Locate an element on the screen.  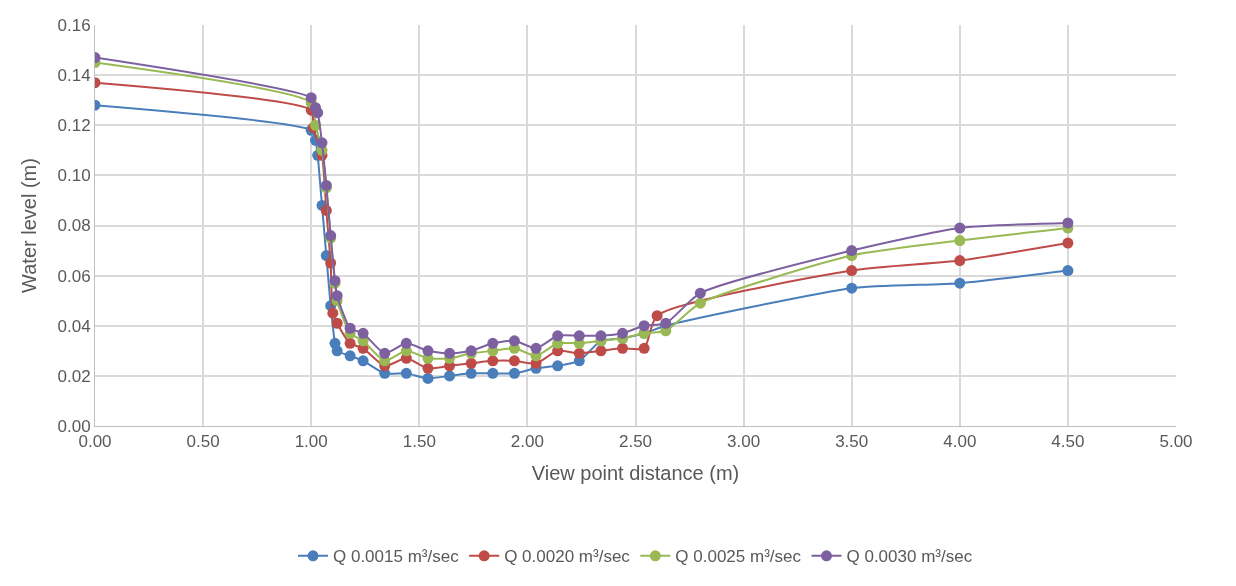
x-tick-label: 0.50 is located at coordinates (203, 442).